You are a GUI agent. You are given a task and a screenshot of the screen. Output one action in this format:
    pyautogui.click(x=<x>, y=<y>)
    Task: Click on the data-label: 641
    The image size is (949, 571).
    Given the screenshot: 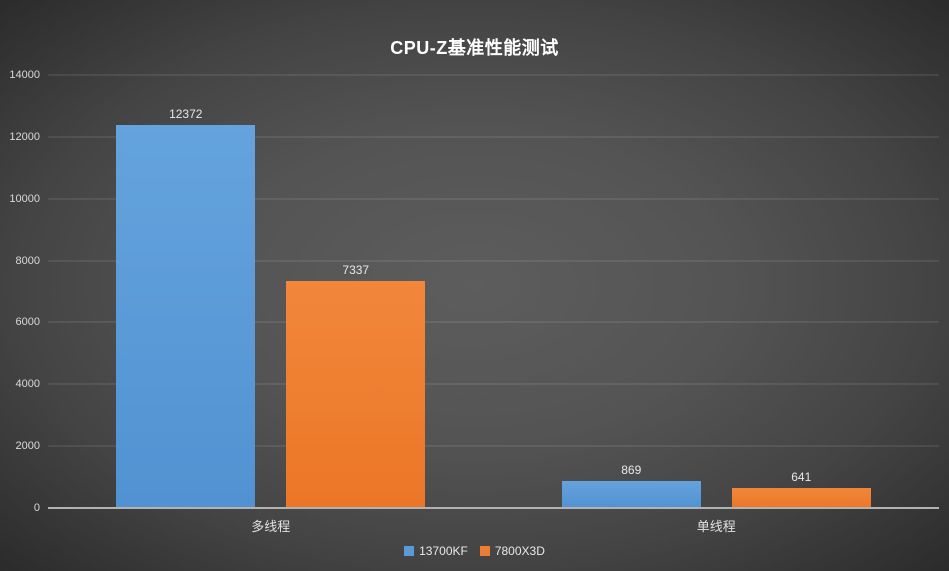 What is the action you would take?
    pyautogui.click(x=801, y=477)
    